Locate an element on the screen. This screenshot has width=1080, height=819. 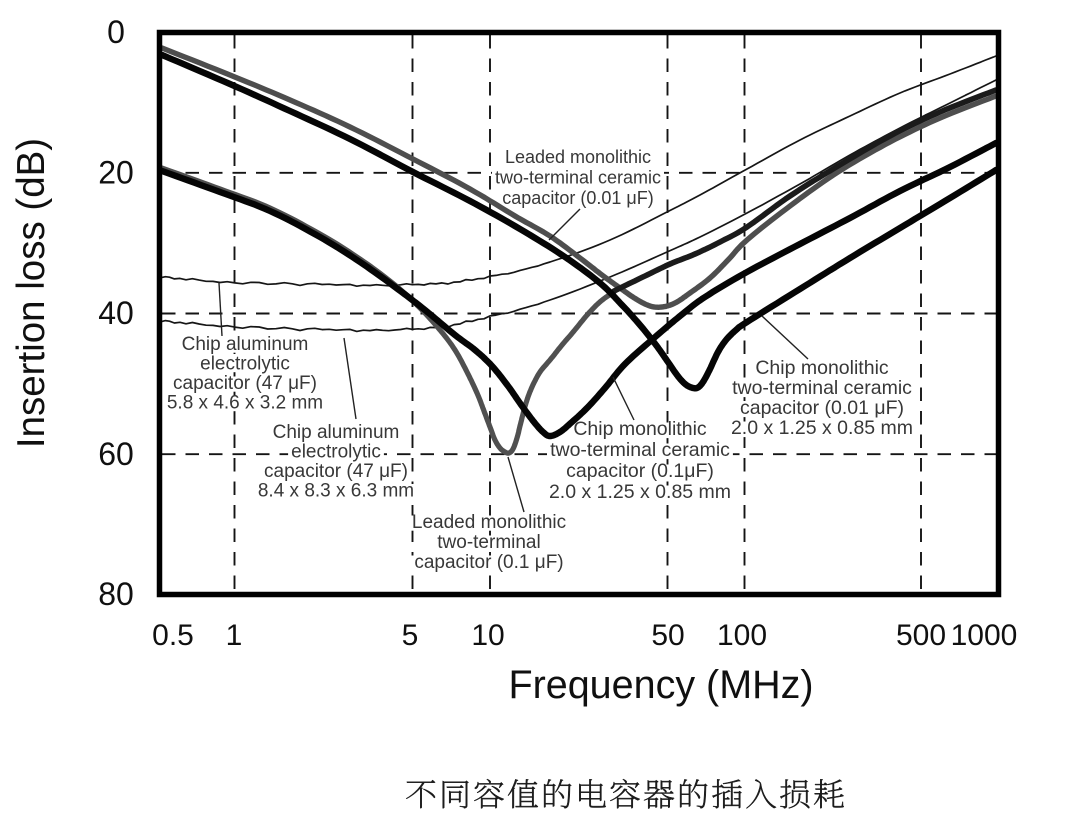
svg-text: 0.5 is located at coordinates (173, 635).